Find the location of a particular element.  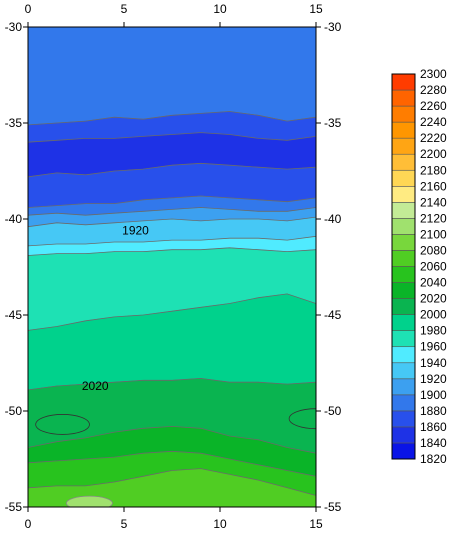

colorbar-label-2060: 2060 is located at coordinates (433, 267).